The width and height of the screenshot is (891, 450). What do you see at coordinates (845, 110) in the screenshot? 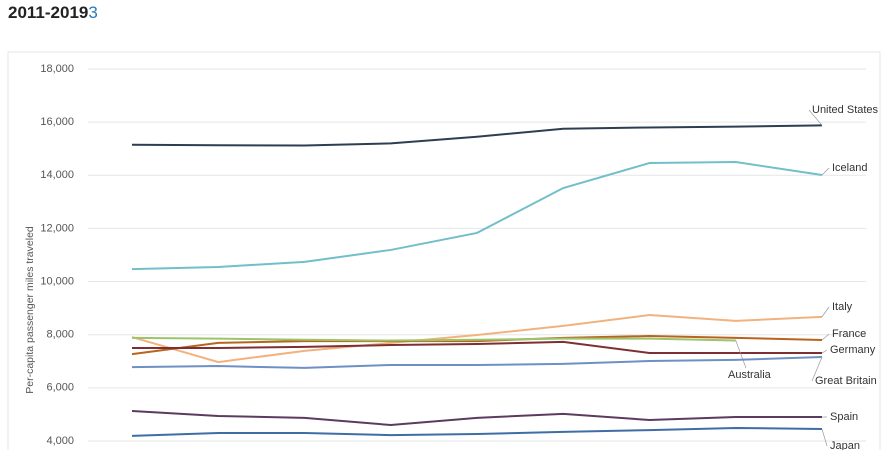
I see `series-label: United States` at bounding box center [845, 110].